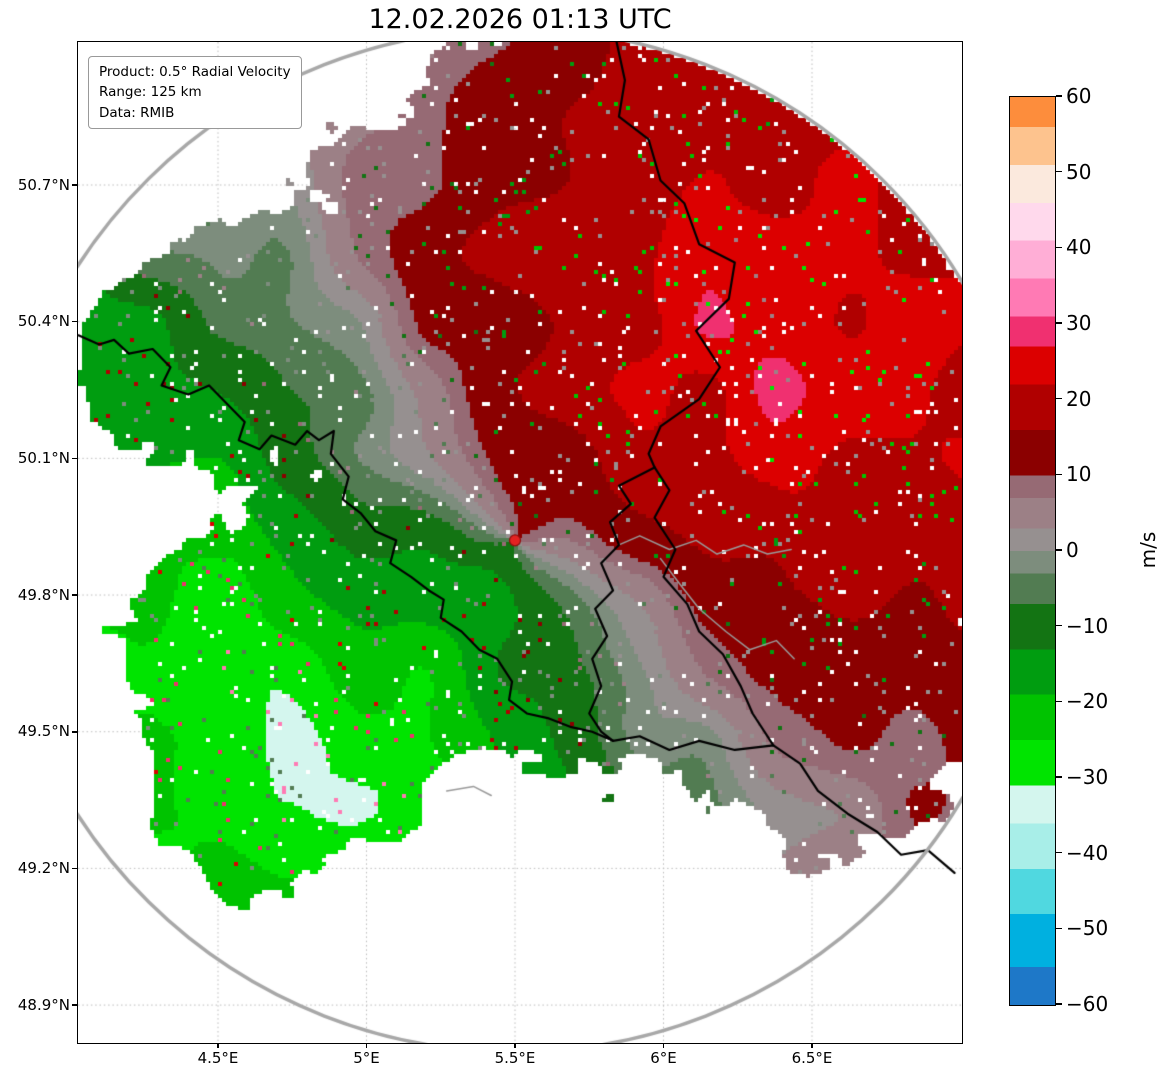  What do you see at coordinates (1087, 625) in the screenshot?
I see `colorbar-tick-label: −10` at bounding box center [1087, 625].